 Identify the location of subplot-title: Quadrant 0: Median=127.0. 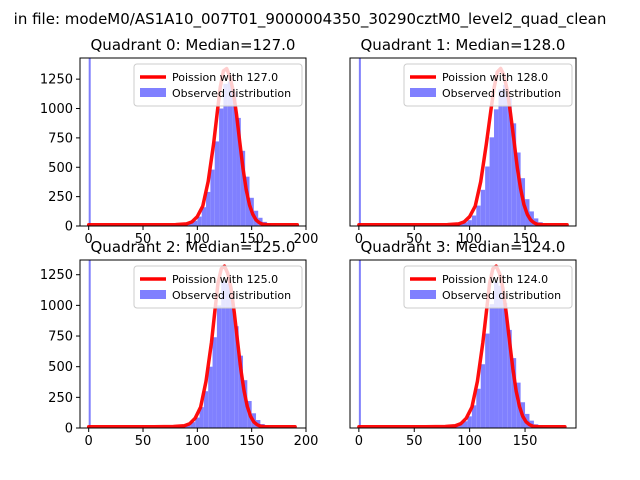
(193, 45).